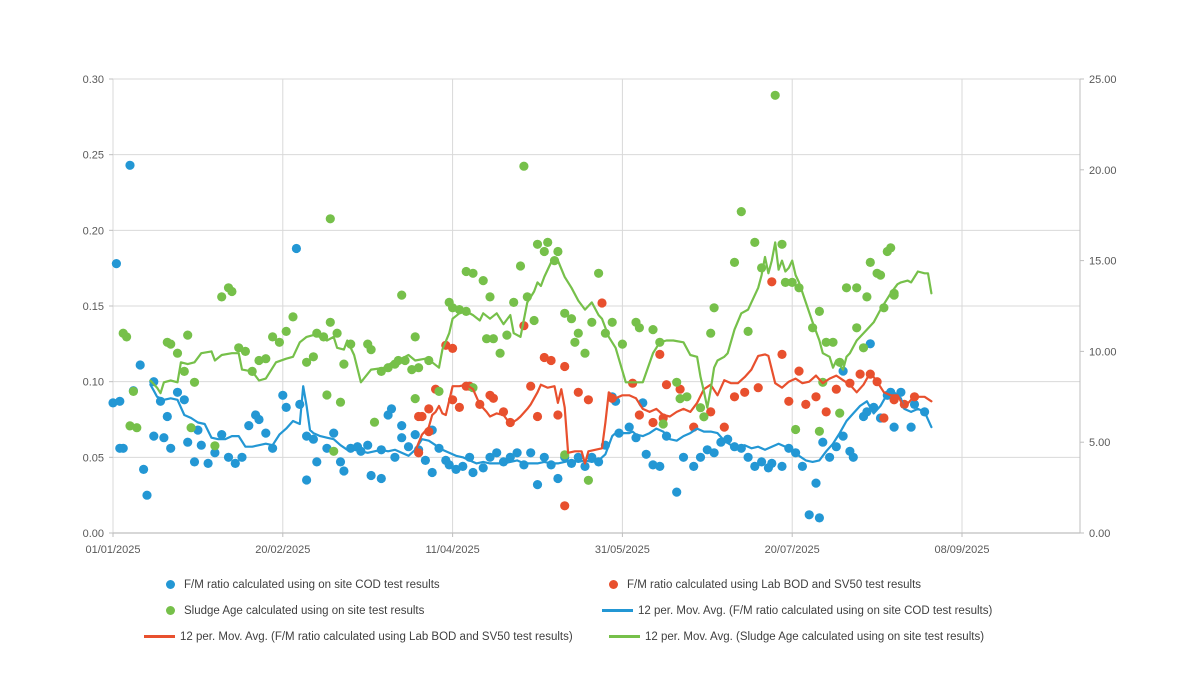  What do you see at coordinates (1103, 80) in the screenshot?
I see `right-axis-tick-label: 25.00` at bounding box center [1103, 80].